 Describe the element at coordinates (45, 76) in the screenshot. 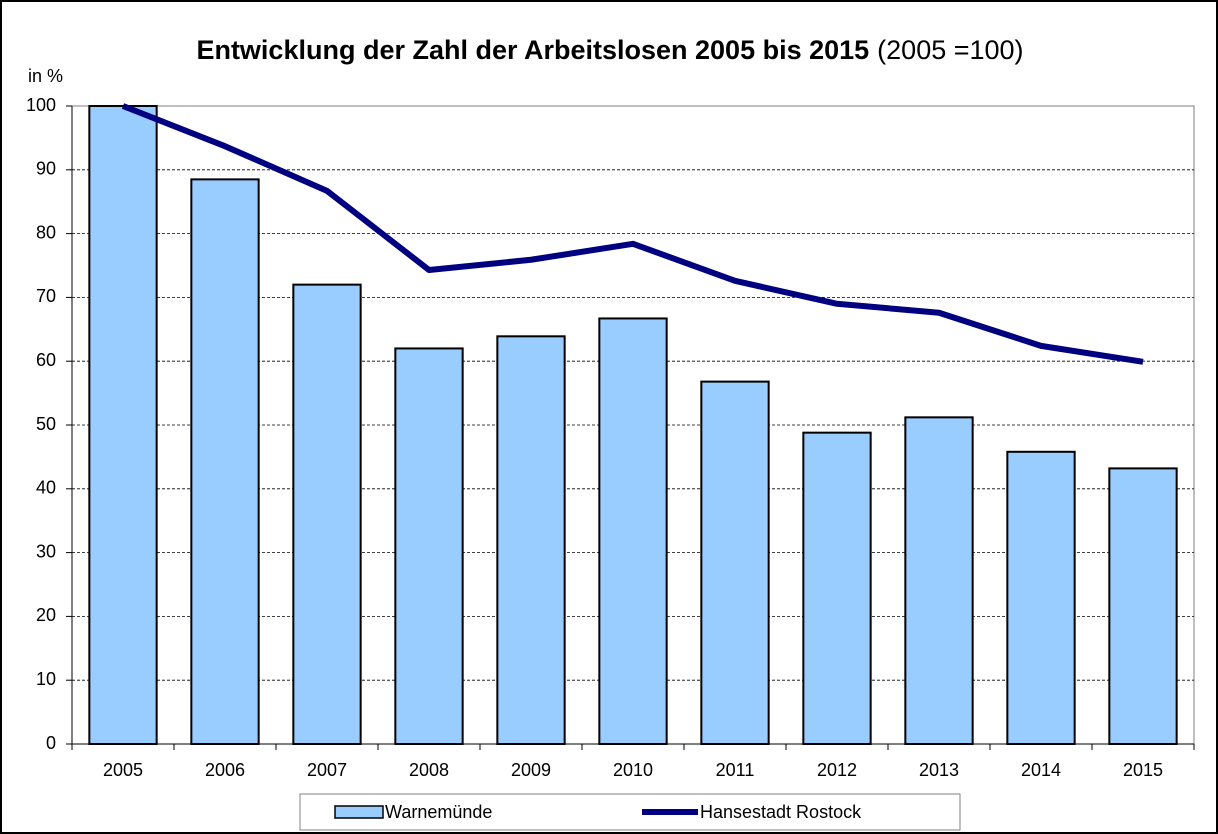

I see `y-axis-label: in %` at that location.